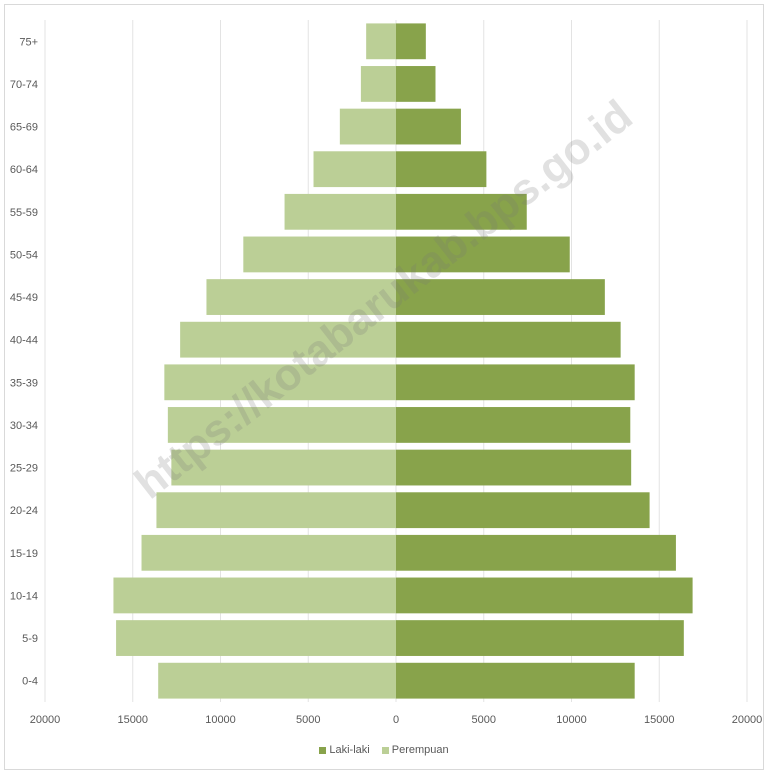 The image size is (768, 774). What do you see at coordinates (24, 383) in the screenshot?
I see `category-label: 35-39` at bounding box center [24, 383].